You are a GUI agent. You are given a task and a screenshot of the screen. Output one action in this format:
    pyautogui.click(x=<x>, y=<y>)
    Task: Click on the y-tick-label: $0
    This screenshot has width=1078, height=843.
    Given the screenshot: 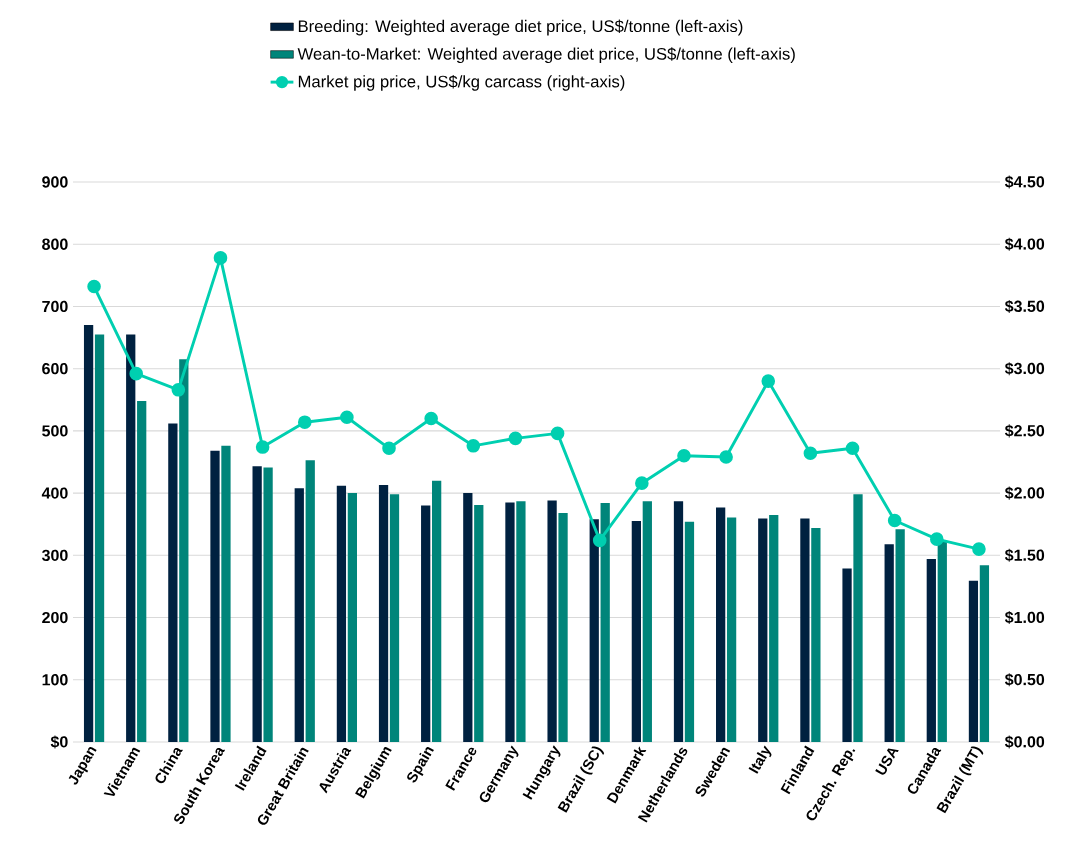 What is the action you would take?
    pyautogui.click(x=59, y=742)
    